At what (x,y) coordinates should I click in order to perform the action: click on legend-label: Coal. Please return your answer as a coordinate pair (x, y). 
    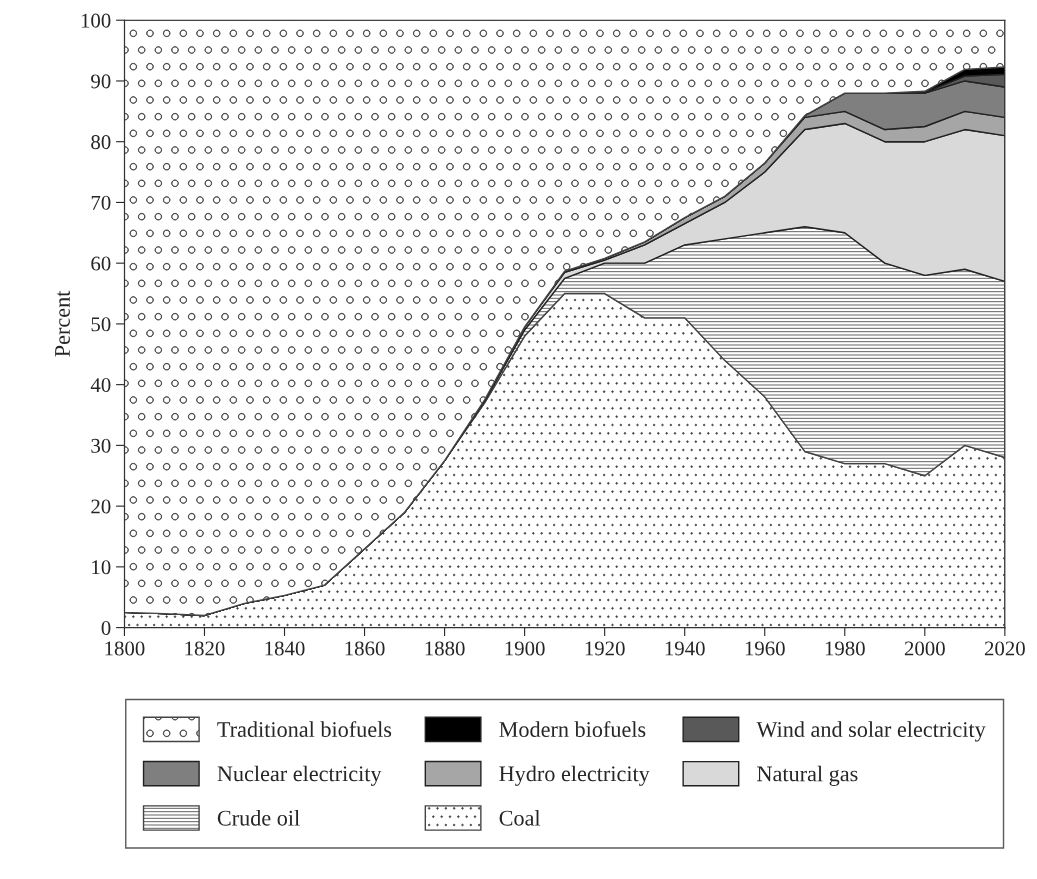
    Looking at the image, I should click on (520, 818).